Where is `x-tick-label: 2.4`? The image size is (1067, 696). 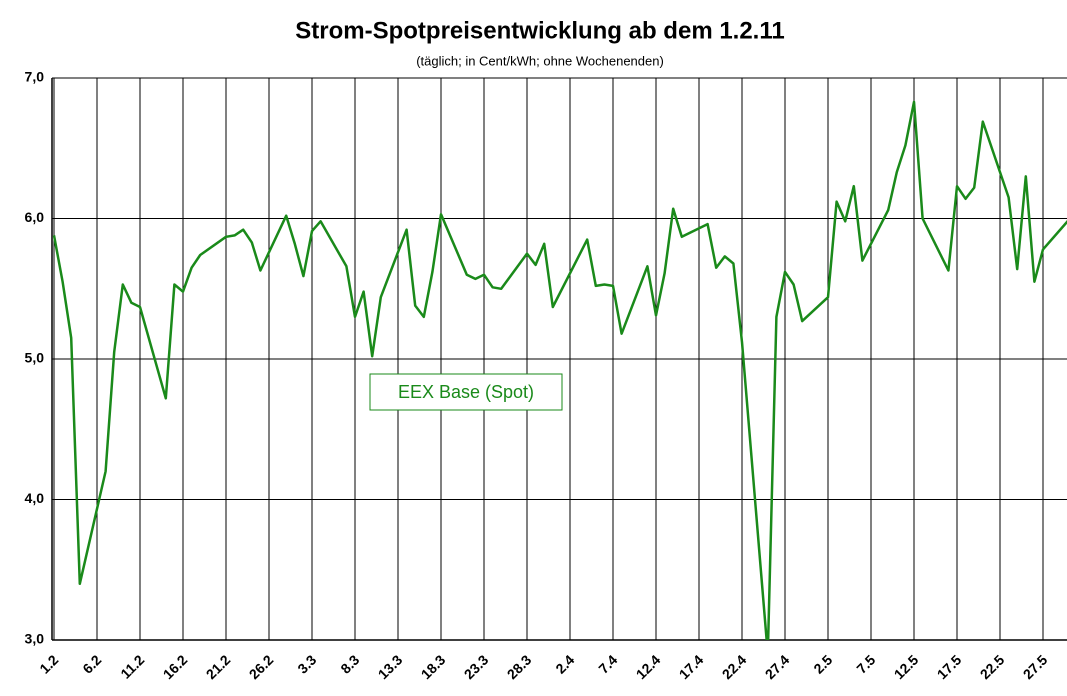
x-tick-label: 2.4 is located at coordinates (564, 664).